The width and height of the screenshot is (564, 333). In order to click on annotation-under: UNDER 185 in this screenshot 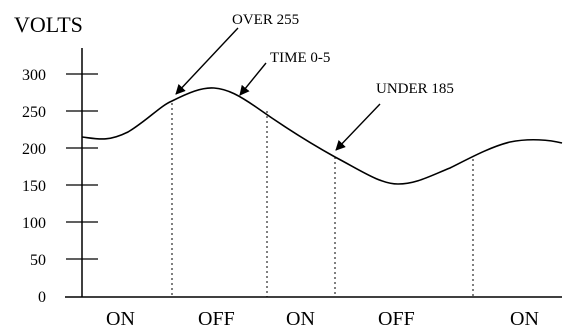, I will do `click(415, 89)`.